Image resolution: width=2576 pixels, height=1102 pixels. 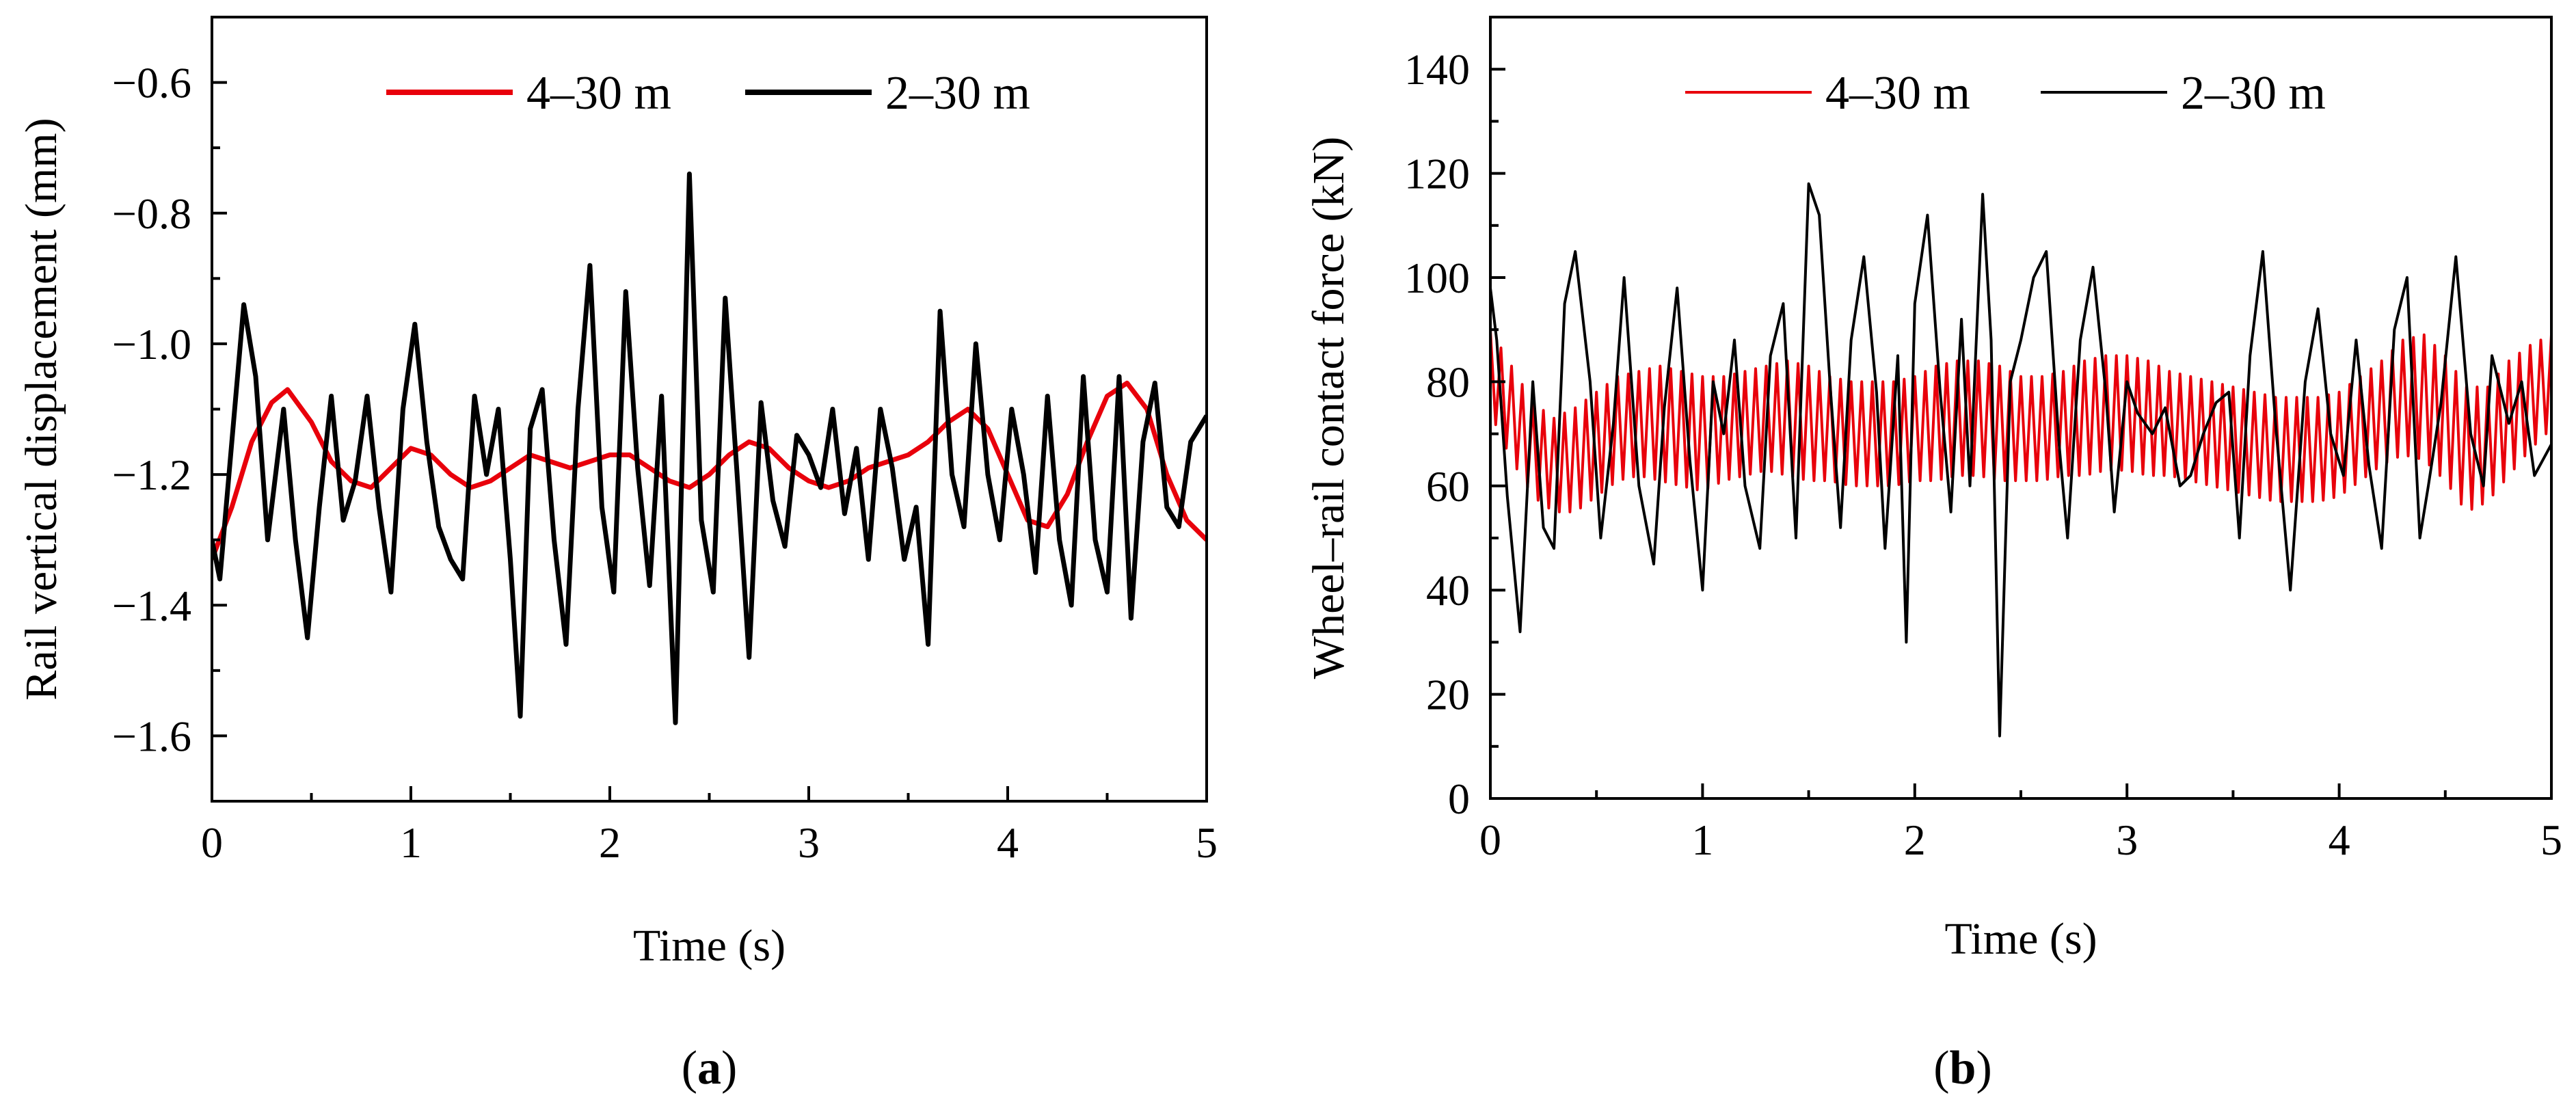 What do you see at coordinates (1448, 695) in the screenshot?
I see `y-tick-label: 20` at bounding box center [1448, 695].